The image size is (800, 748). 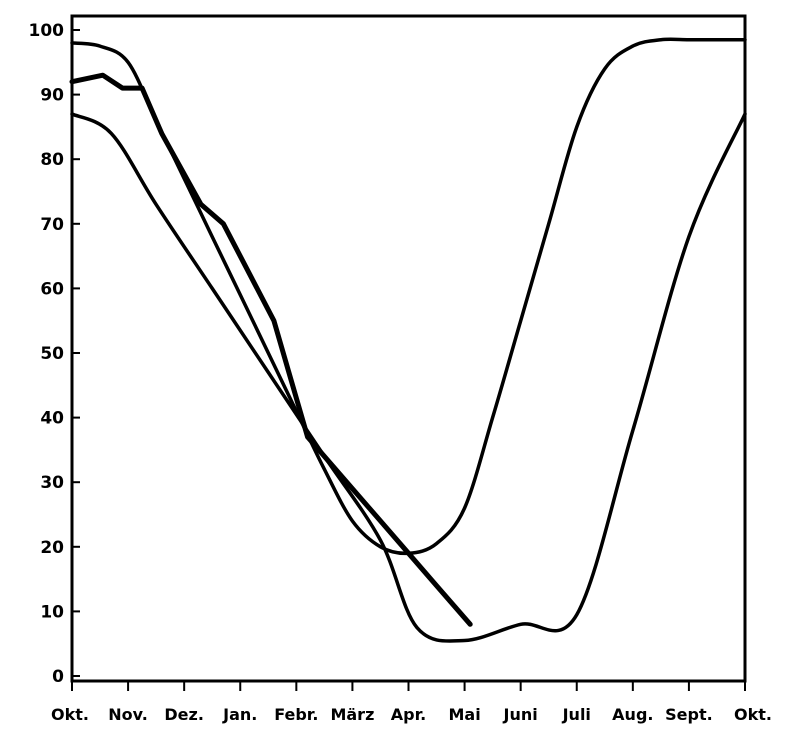 What do you see at coordinates (689, 714) in the screenshot?
I see `x-tick-label: Sept.` at bounding box center [689, 714].